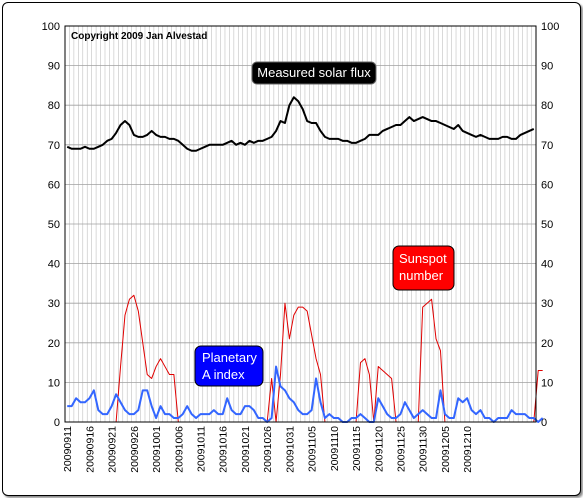  I want to click on x-tick-label: 20091011, so click(202, 449).